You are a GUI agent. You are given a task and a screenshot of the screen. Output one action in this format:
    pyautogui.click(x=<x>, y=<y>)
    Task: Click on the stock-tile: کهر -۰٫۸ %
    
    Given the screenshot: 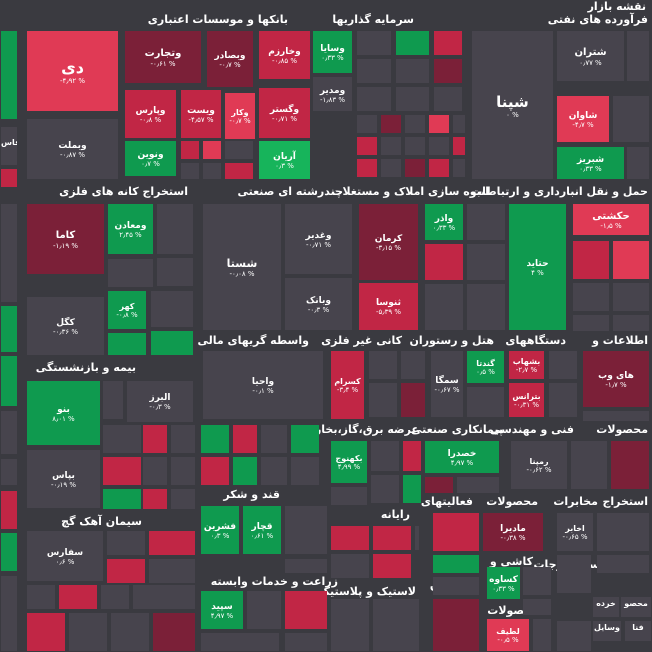 What is the action you would take?
    pyautogui.click(x=127, y=310)
    